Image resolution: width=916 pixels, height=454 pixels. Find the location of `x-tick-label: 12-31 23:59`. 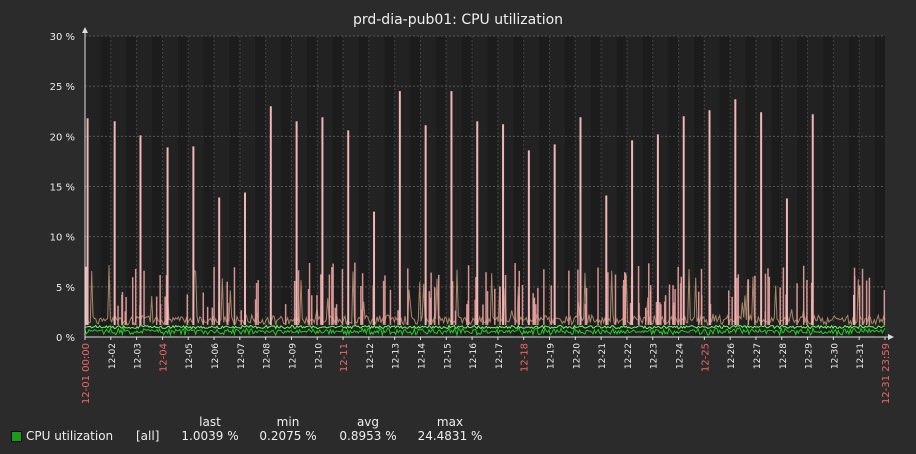

x-tick-label: 12-31 23:59 is located at coordinates (886, 373).